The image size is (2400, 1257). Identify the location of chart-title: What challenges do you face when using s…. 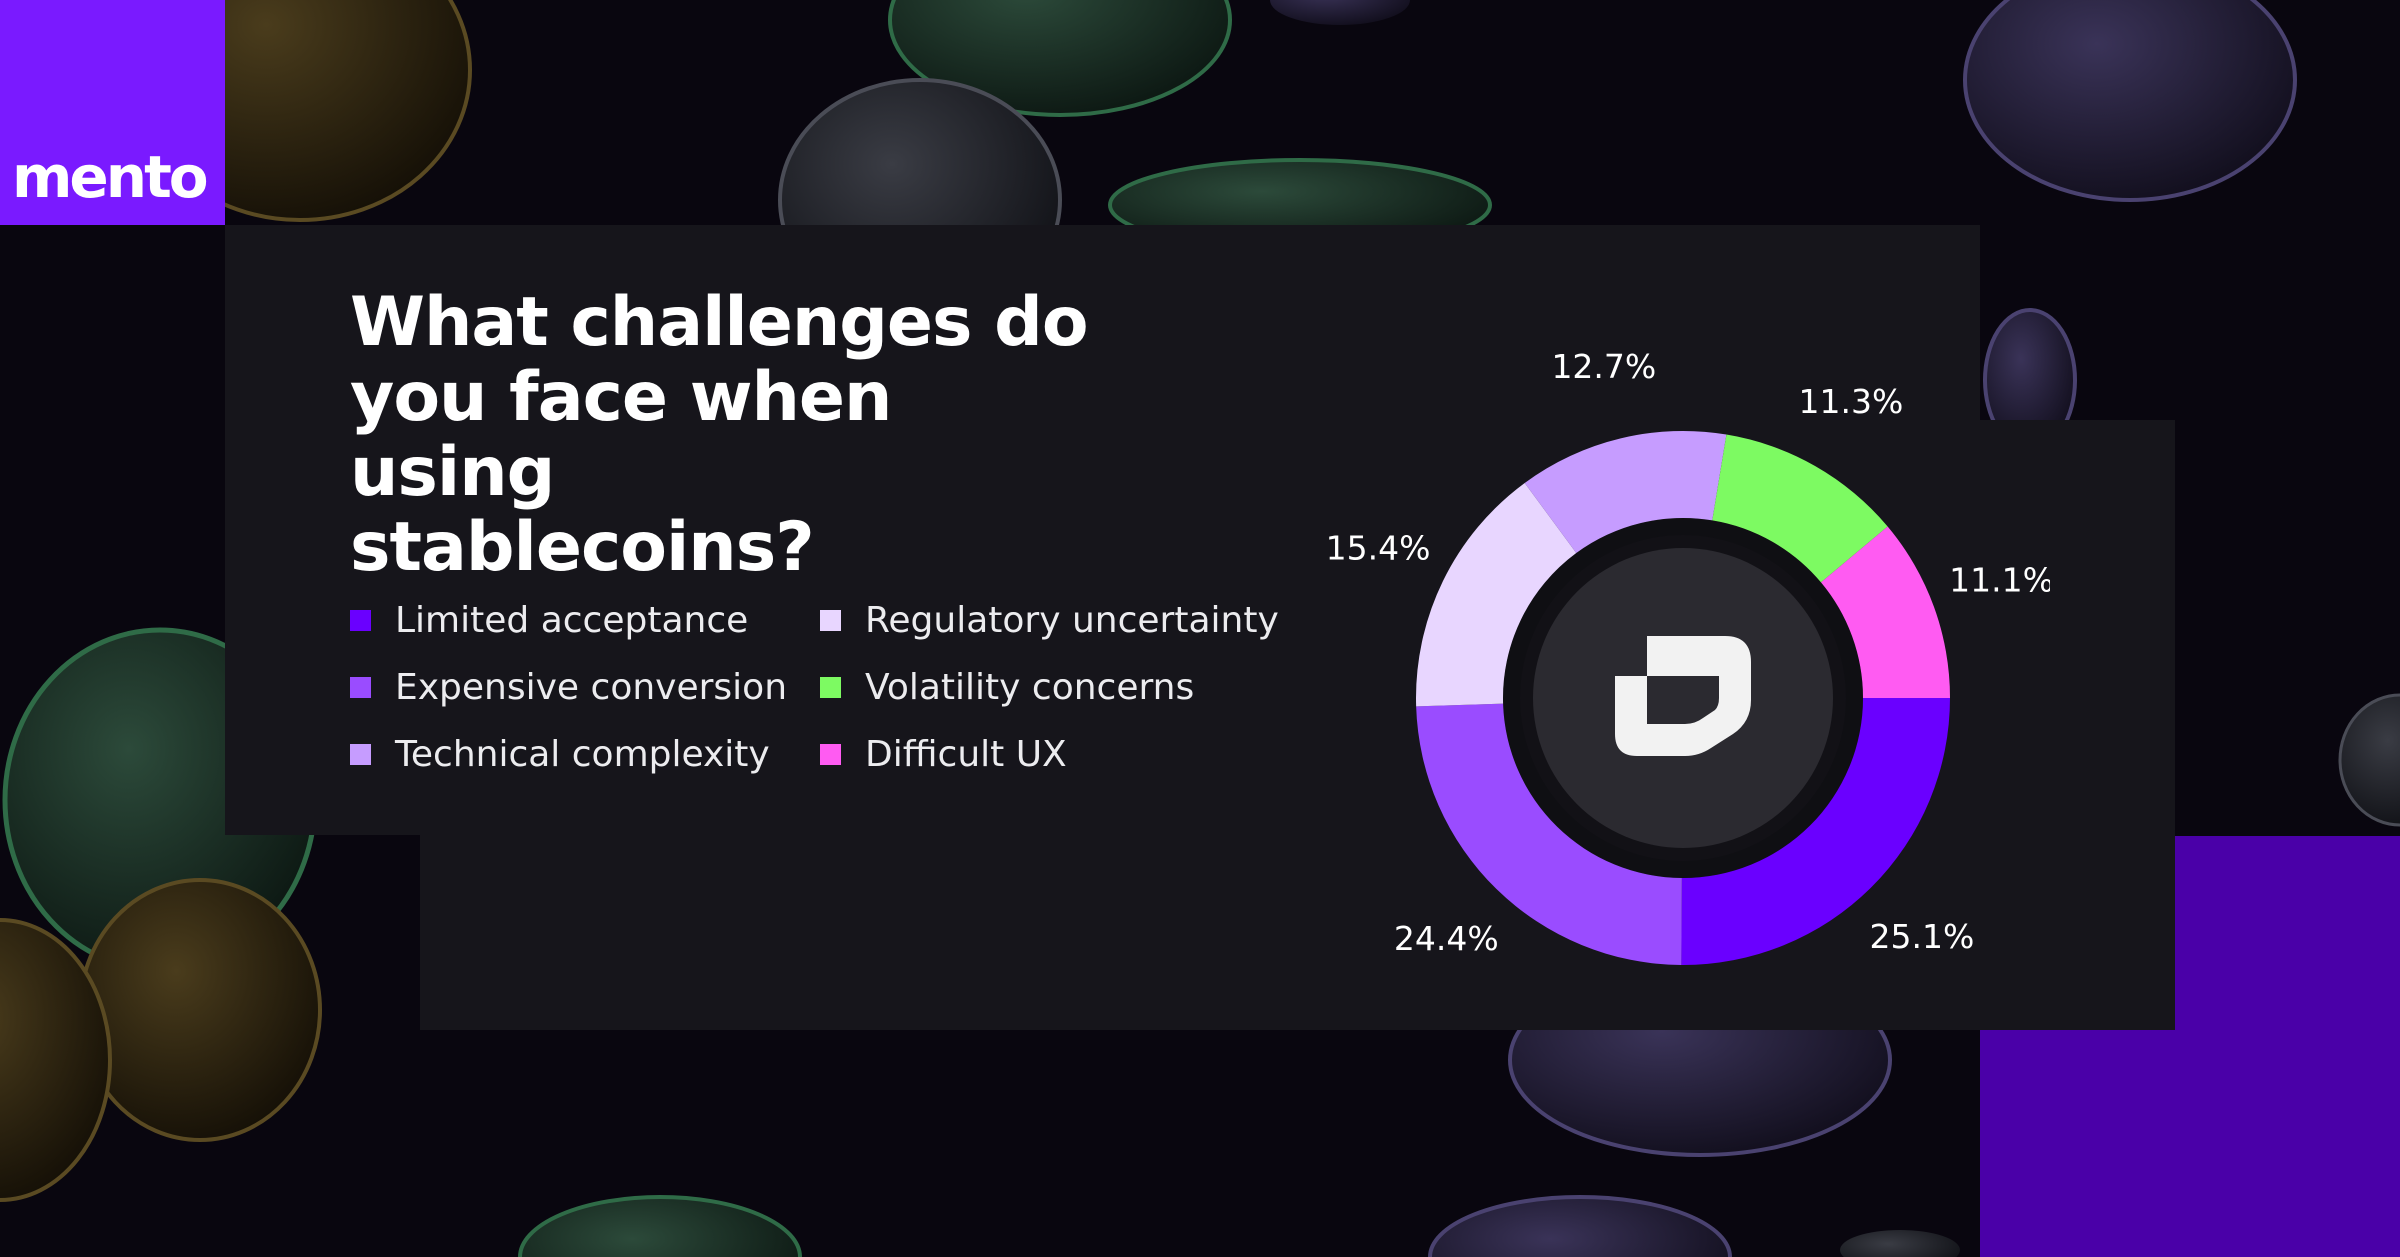
(730, 435).